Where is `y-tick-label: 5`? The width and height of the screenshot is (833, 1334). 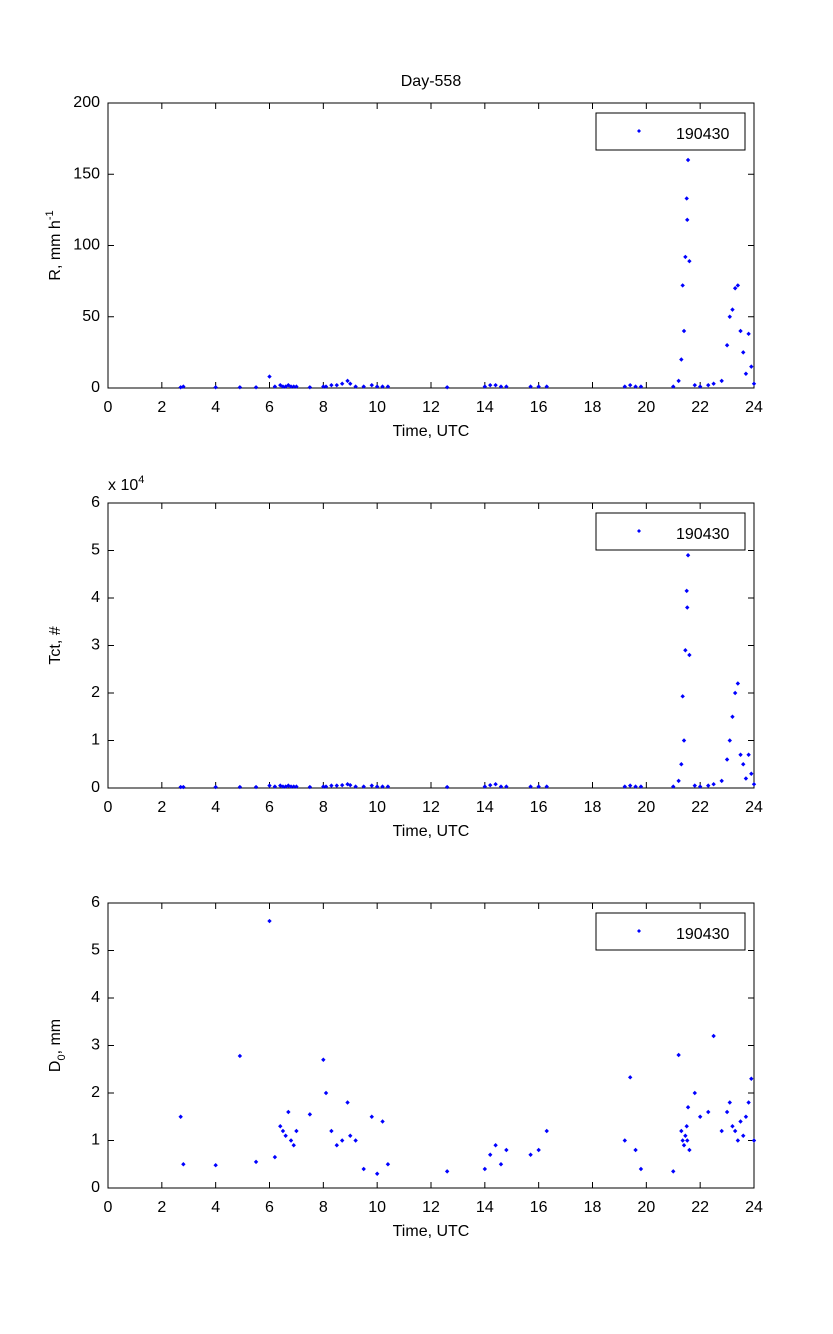 y-tick-label: 5 is located at coordinates (95, 550).